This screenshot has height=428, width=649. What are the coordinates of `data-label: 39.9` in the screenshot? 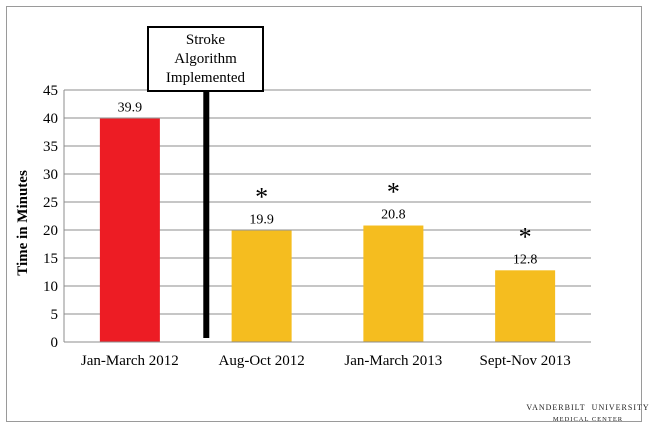 It's located at (130, 108).